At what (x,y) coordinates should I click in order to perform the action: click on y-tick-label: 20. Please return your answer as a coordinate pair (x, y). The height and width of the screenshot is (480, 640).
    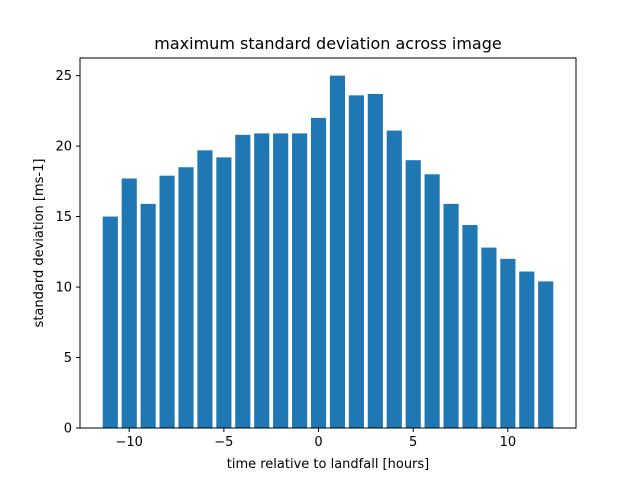
    Looking at the image, I should click on (63, 147).